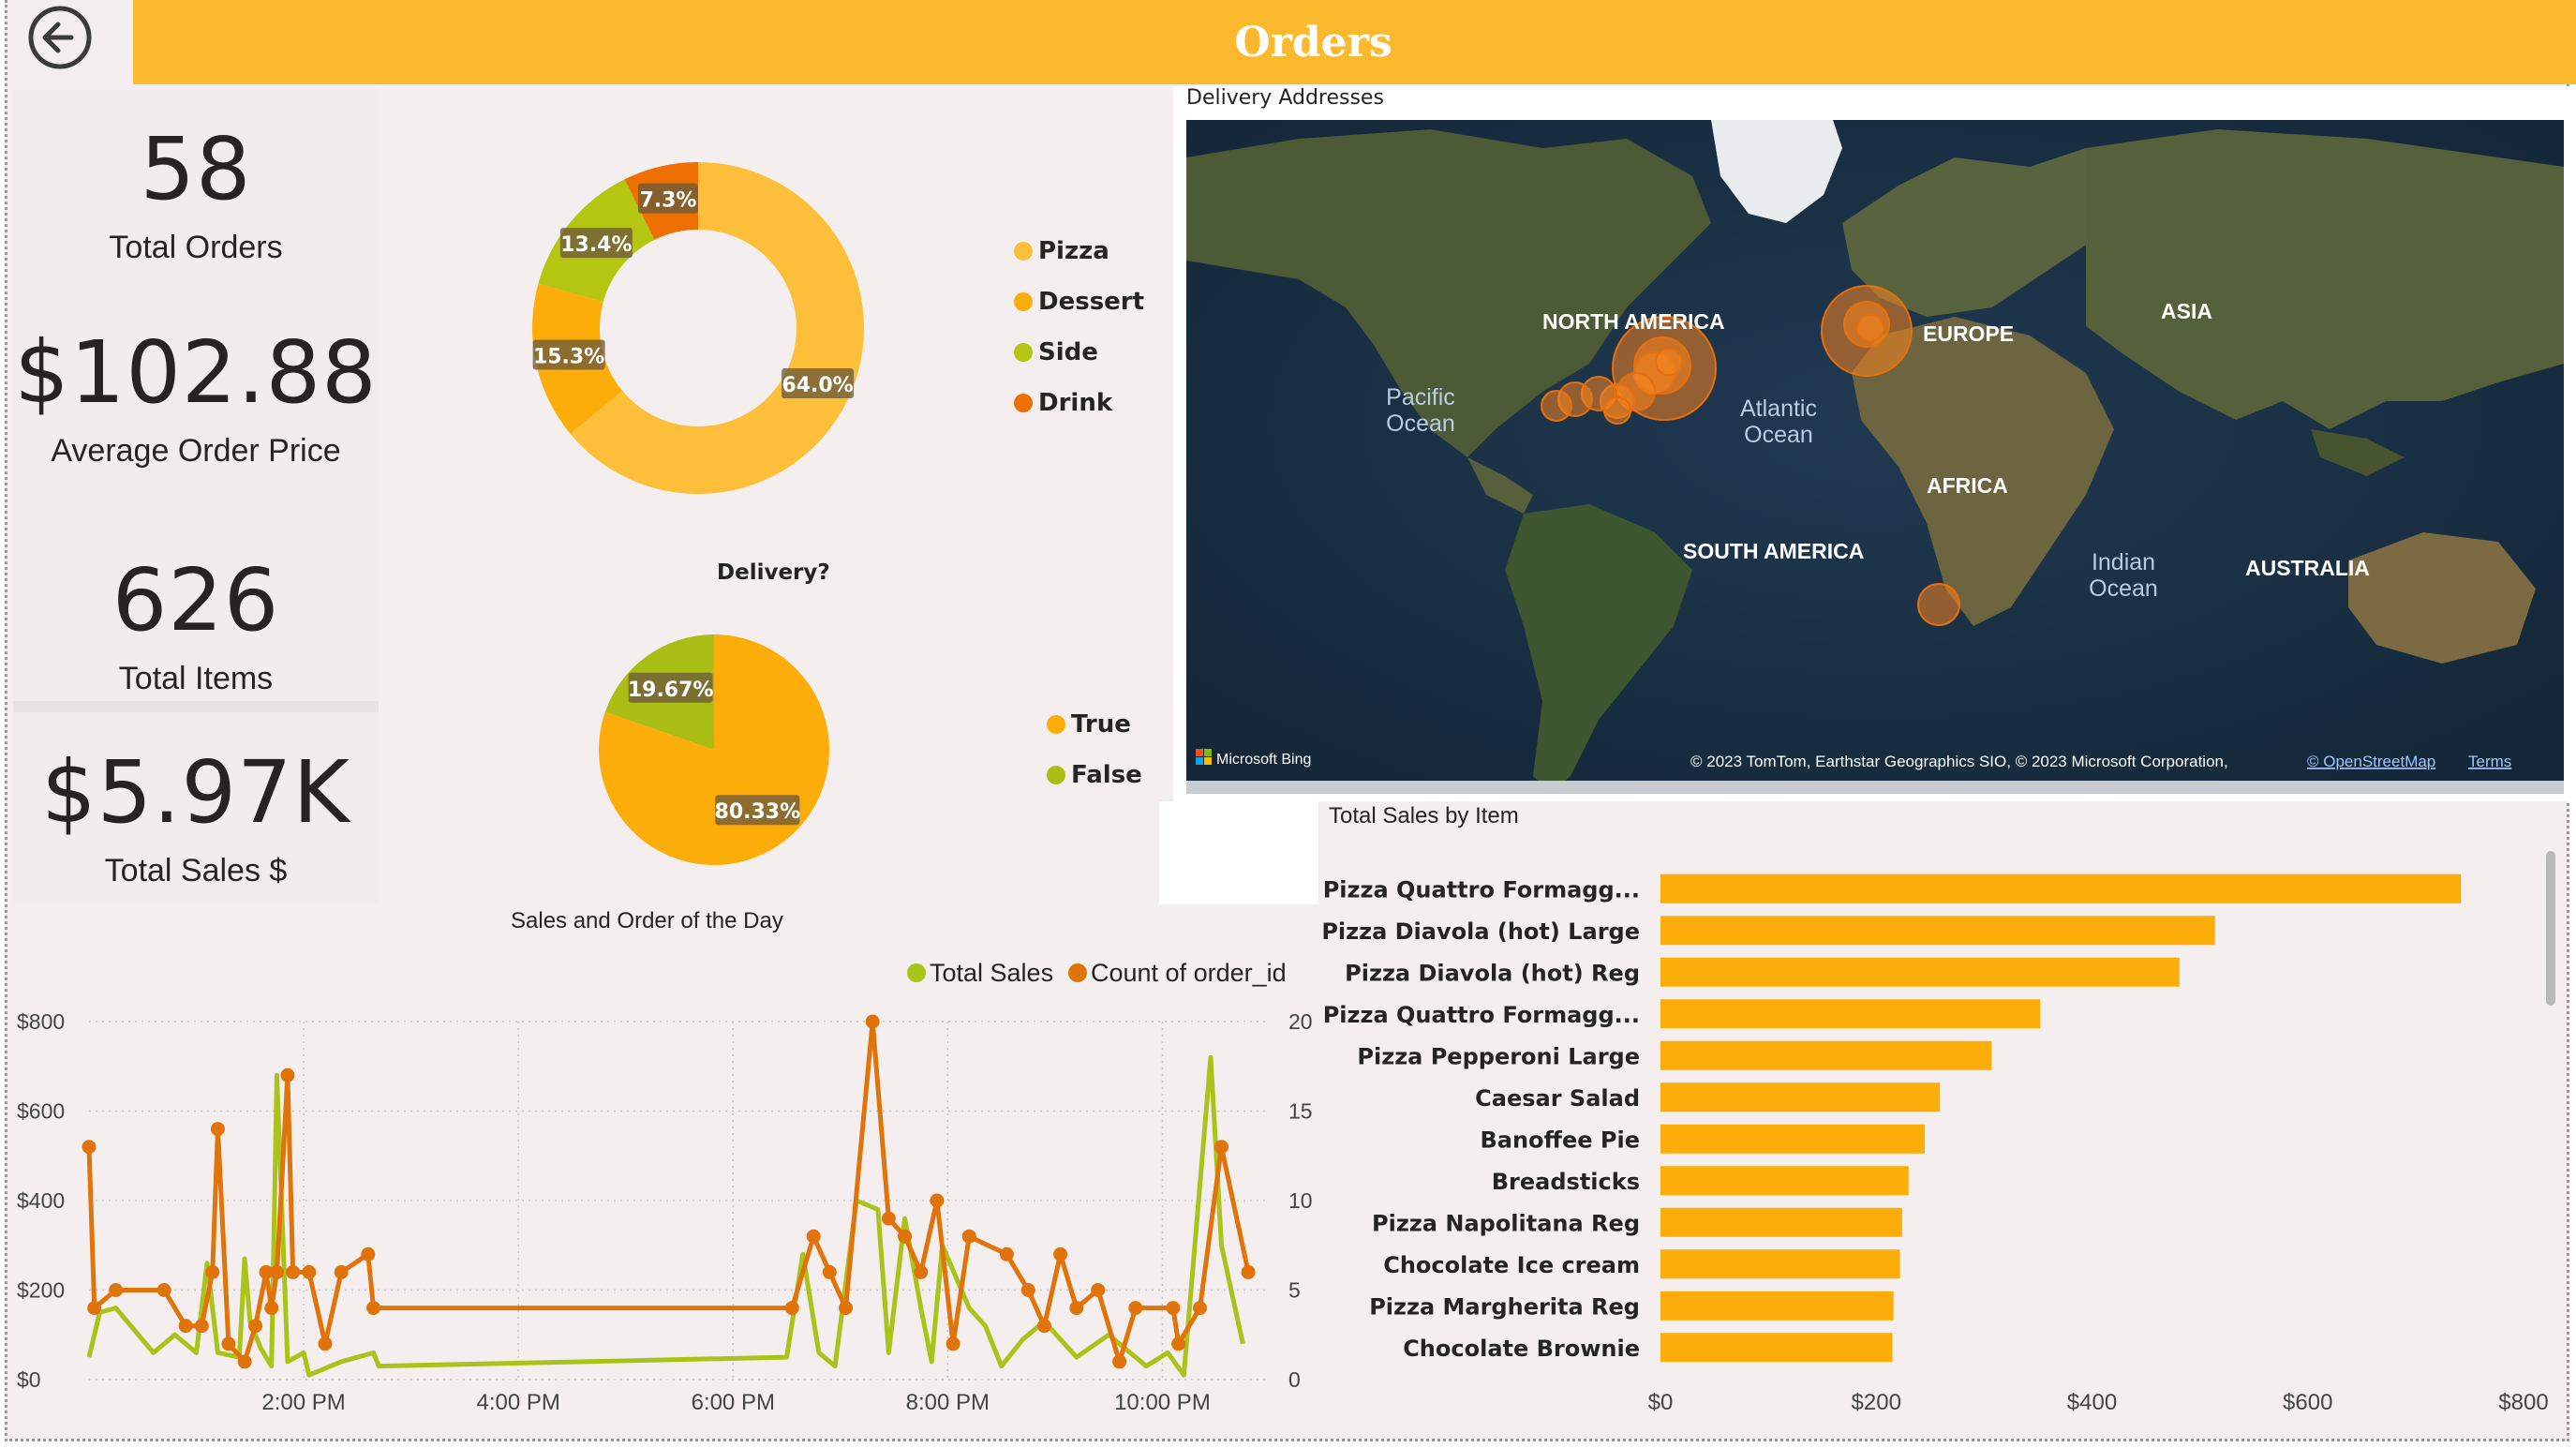 The image size is (2576, 1448). I want to click on line-y-right-tick: 15, so click(1300, 1111).